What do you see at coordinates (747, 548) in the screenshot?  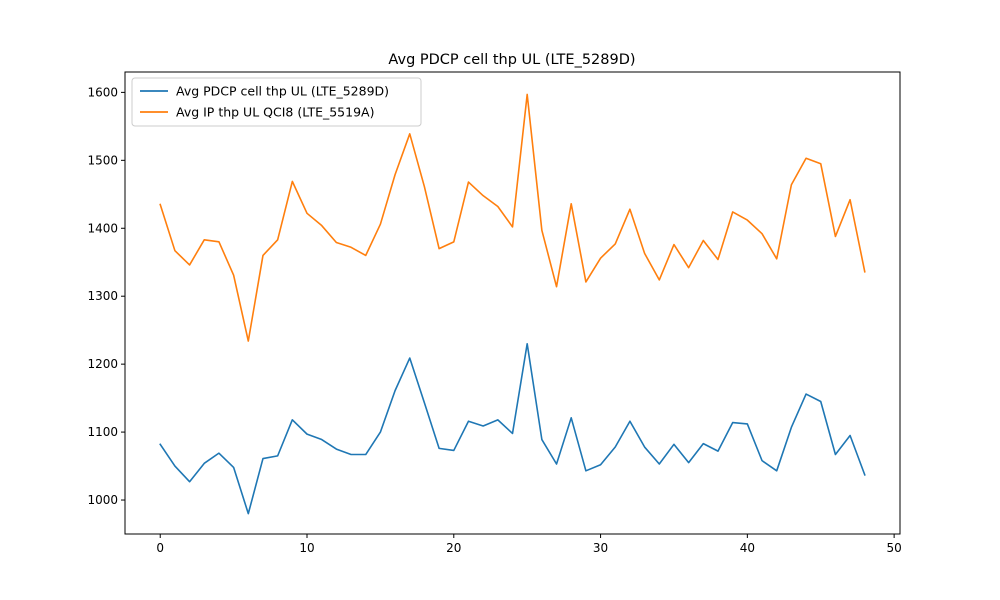 I see `x-tick-label: 40` at bounding box center [747, 548].